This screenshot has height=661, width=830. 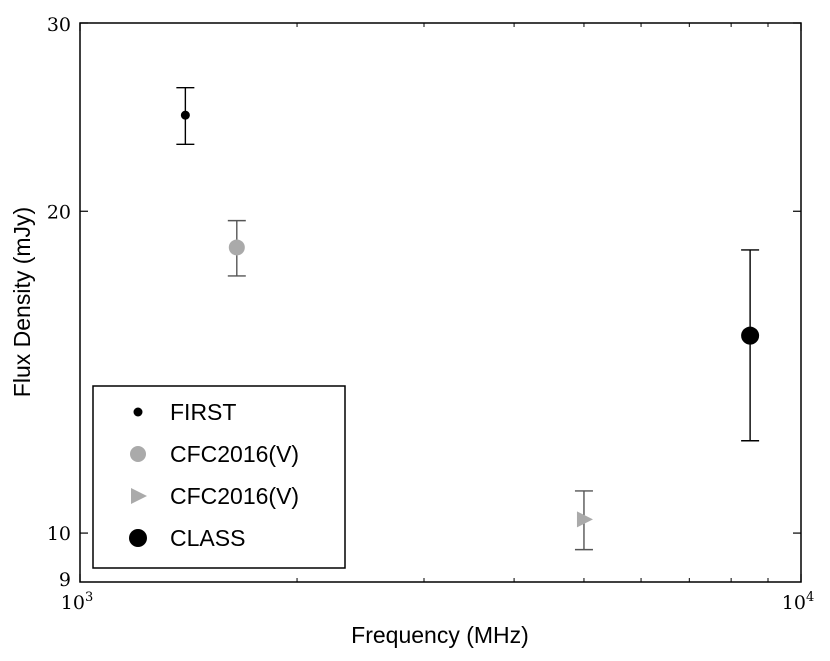 What do you see at coordinates (207, 538) in the screenshot?
I see `legend-label: CLASS` at bounding box center [207, 538].